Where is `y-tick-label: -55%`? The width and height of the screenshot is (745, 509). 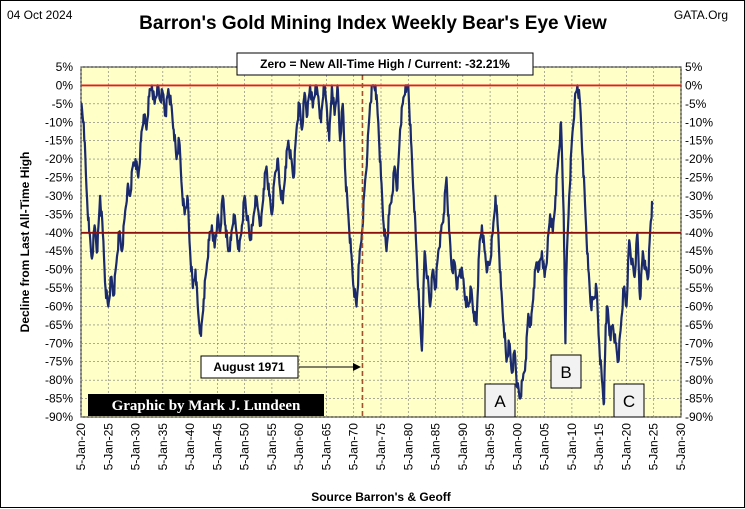 y-tick-label: -55% is located at coordinates (59, 288).